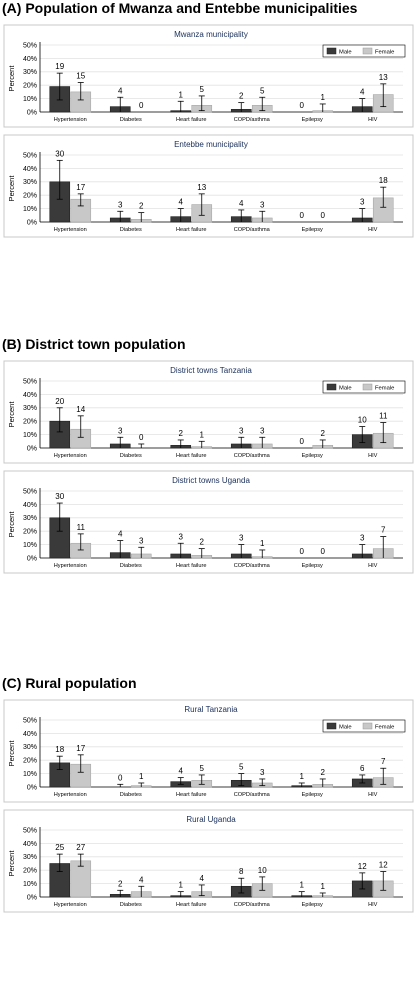  Describe the element at coordinates (262, 870) in the screenshot. I see `data-label: 10` at that location.